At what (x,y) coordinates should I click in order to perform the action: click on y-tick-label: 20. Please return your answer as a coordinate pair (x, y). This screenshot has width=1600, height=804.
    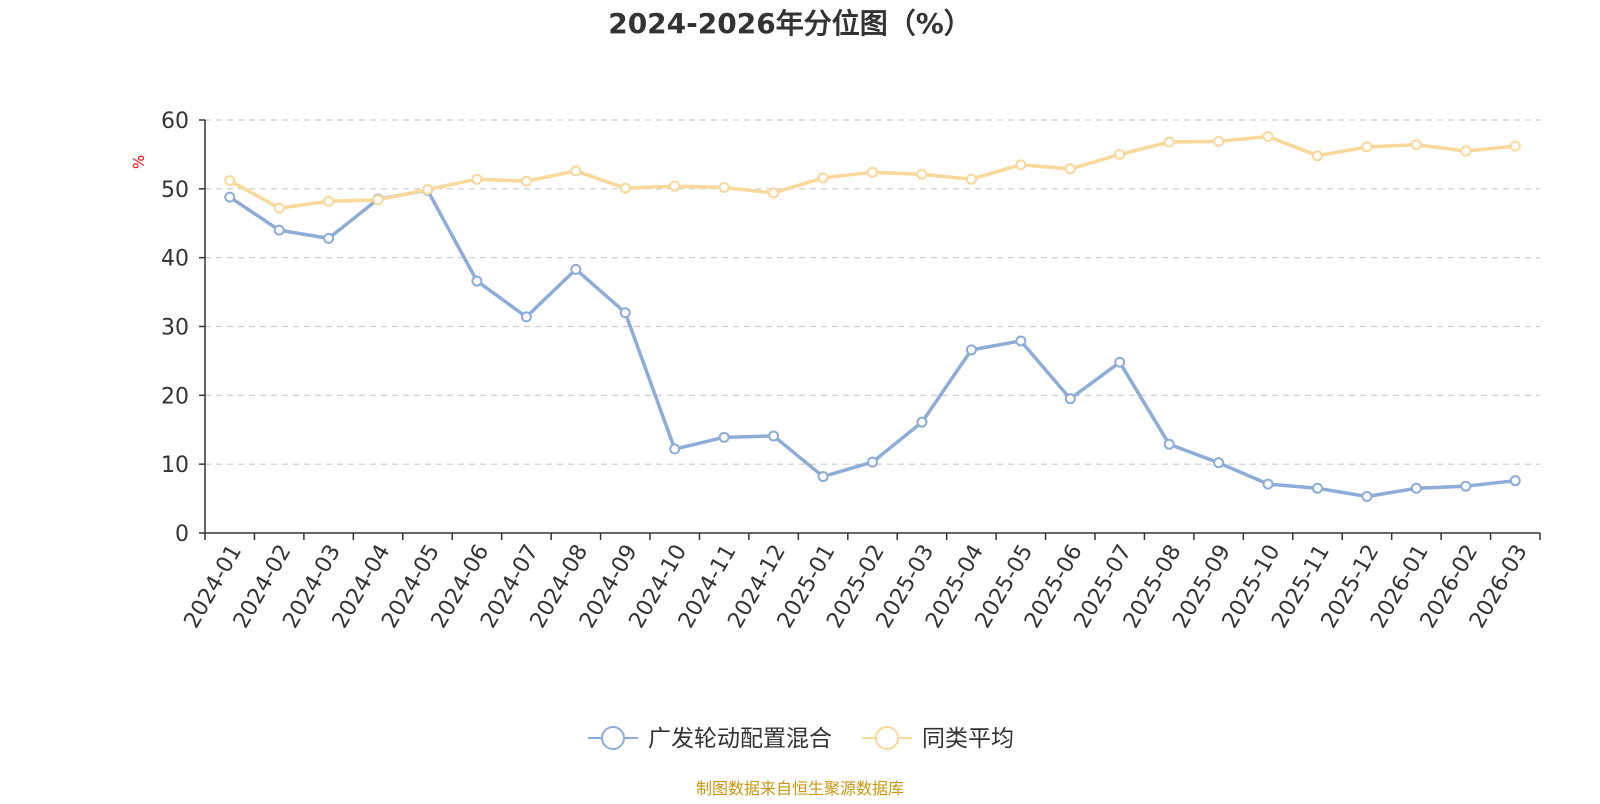
    Looking at the image, I should click on (175, 396).